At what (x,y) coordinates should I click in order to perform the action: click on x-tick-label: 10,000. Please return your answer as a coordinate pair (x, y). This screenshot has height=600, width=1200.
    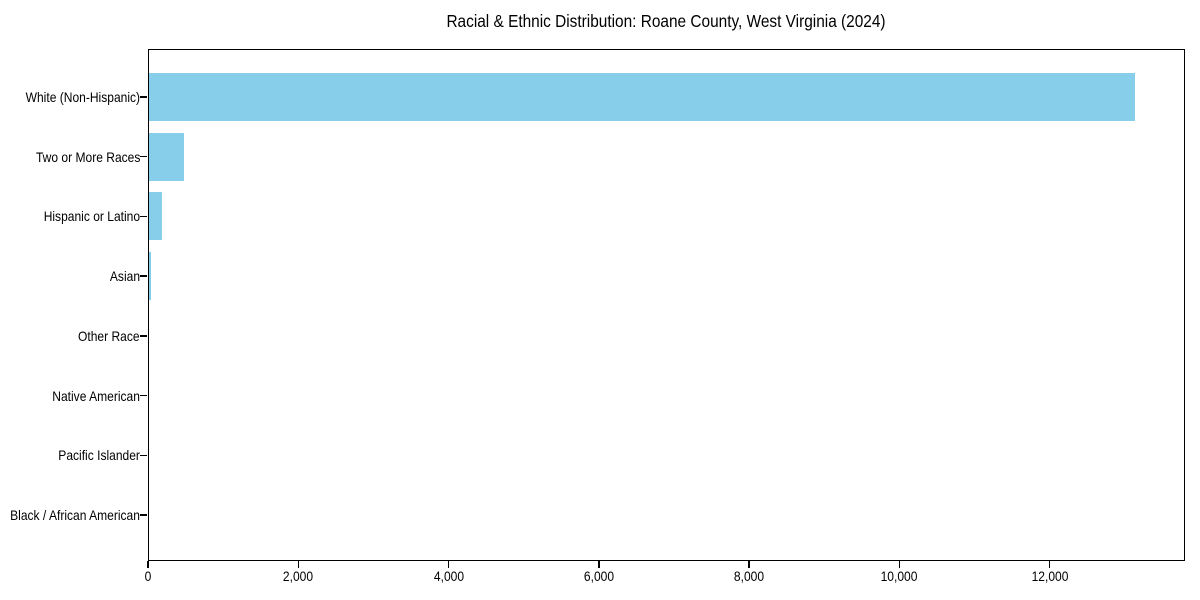
    Looking at the image, I should click on (899, 576).